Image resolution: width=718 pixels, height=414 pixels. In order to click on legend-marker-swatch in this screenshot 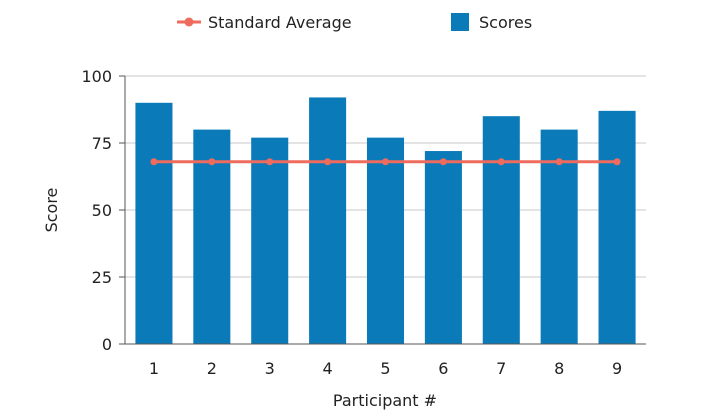, I will do `click(189, 22)`.